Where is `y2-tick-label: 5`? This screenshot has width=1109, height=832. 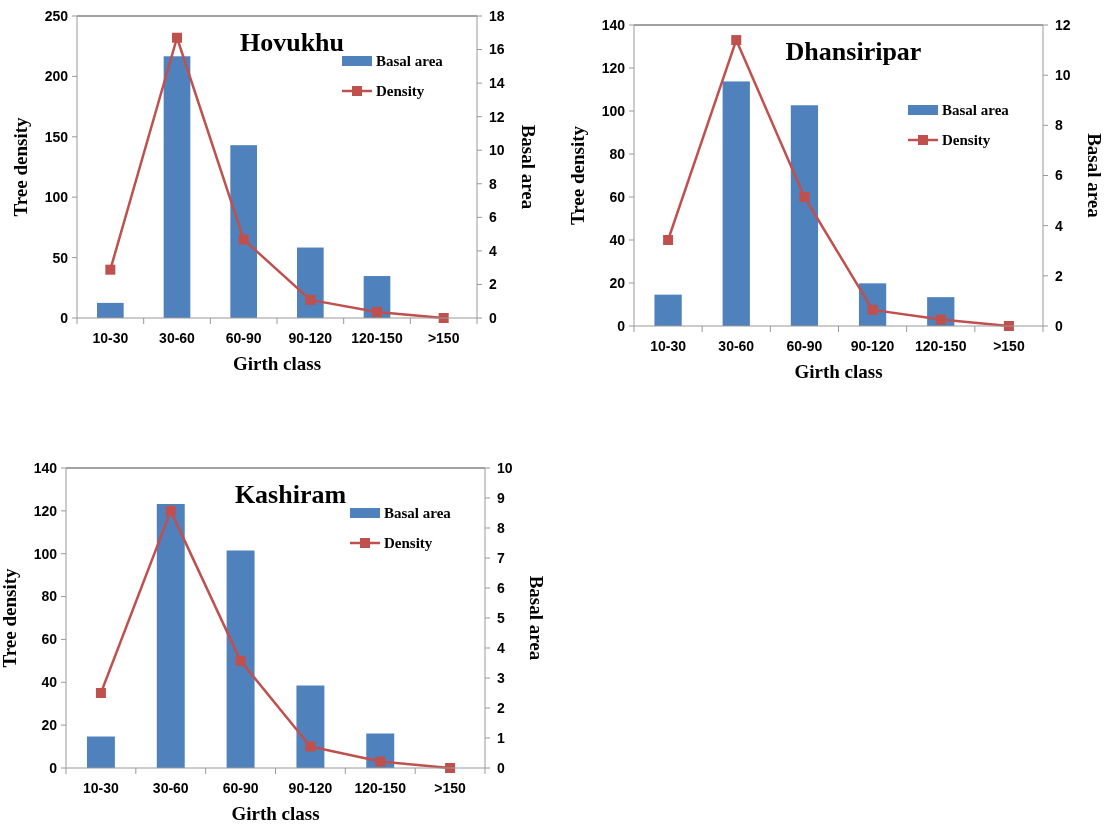 y2-tick-label: 5 is located at coordinates (501, 617).